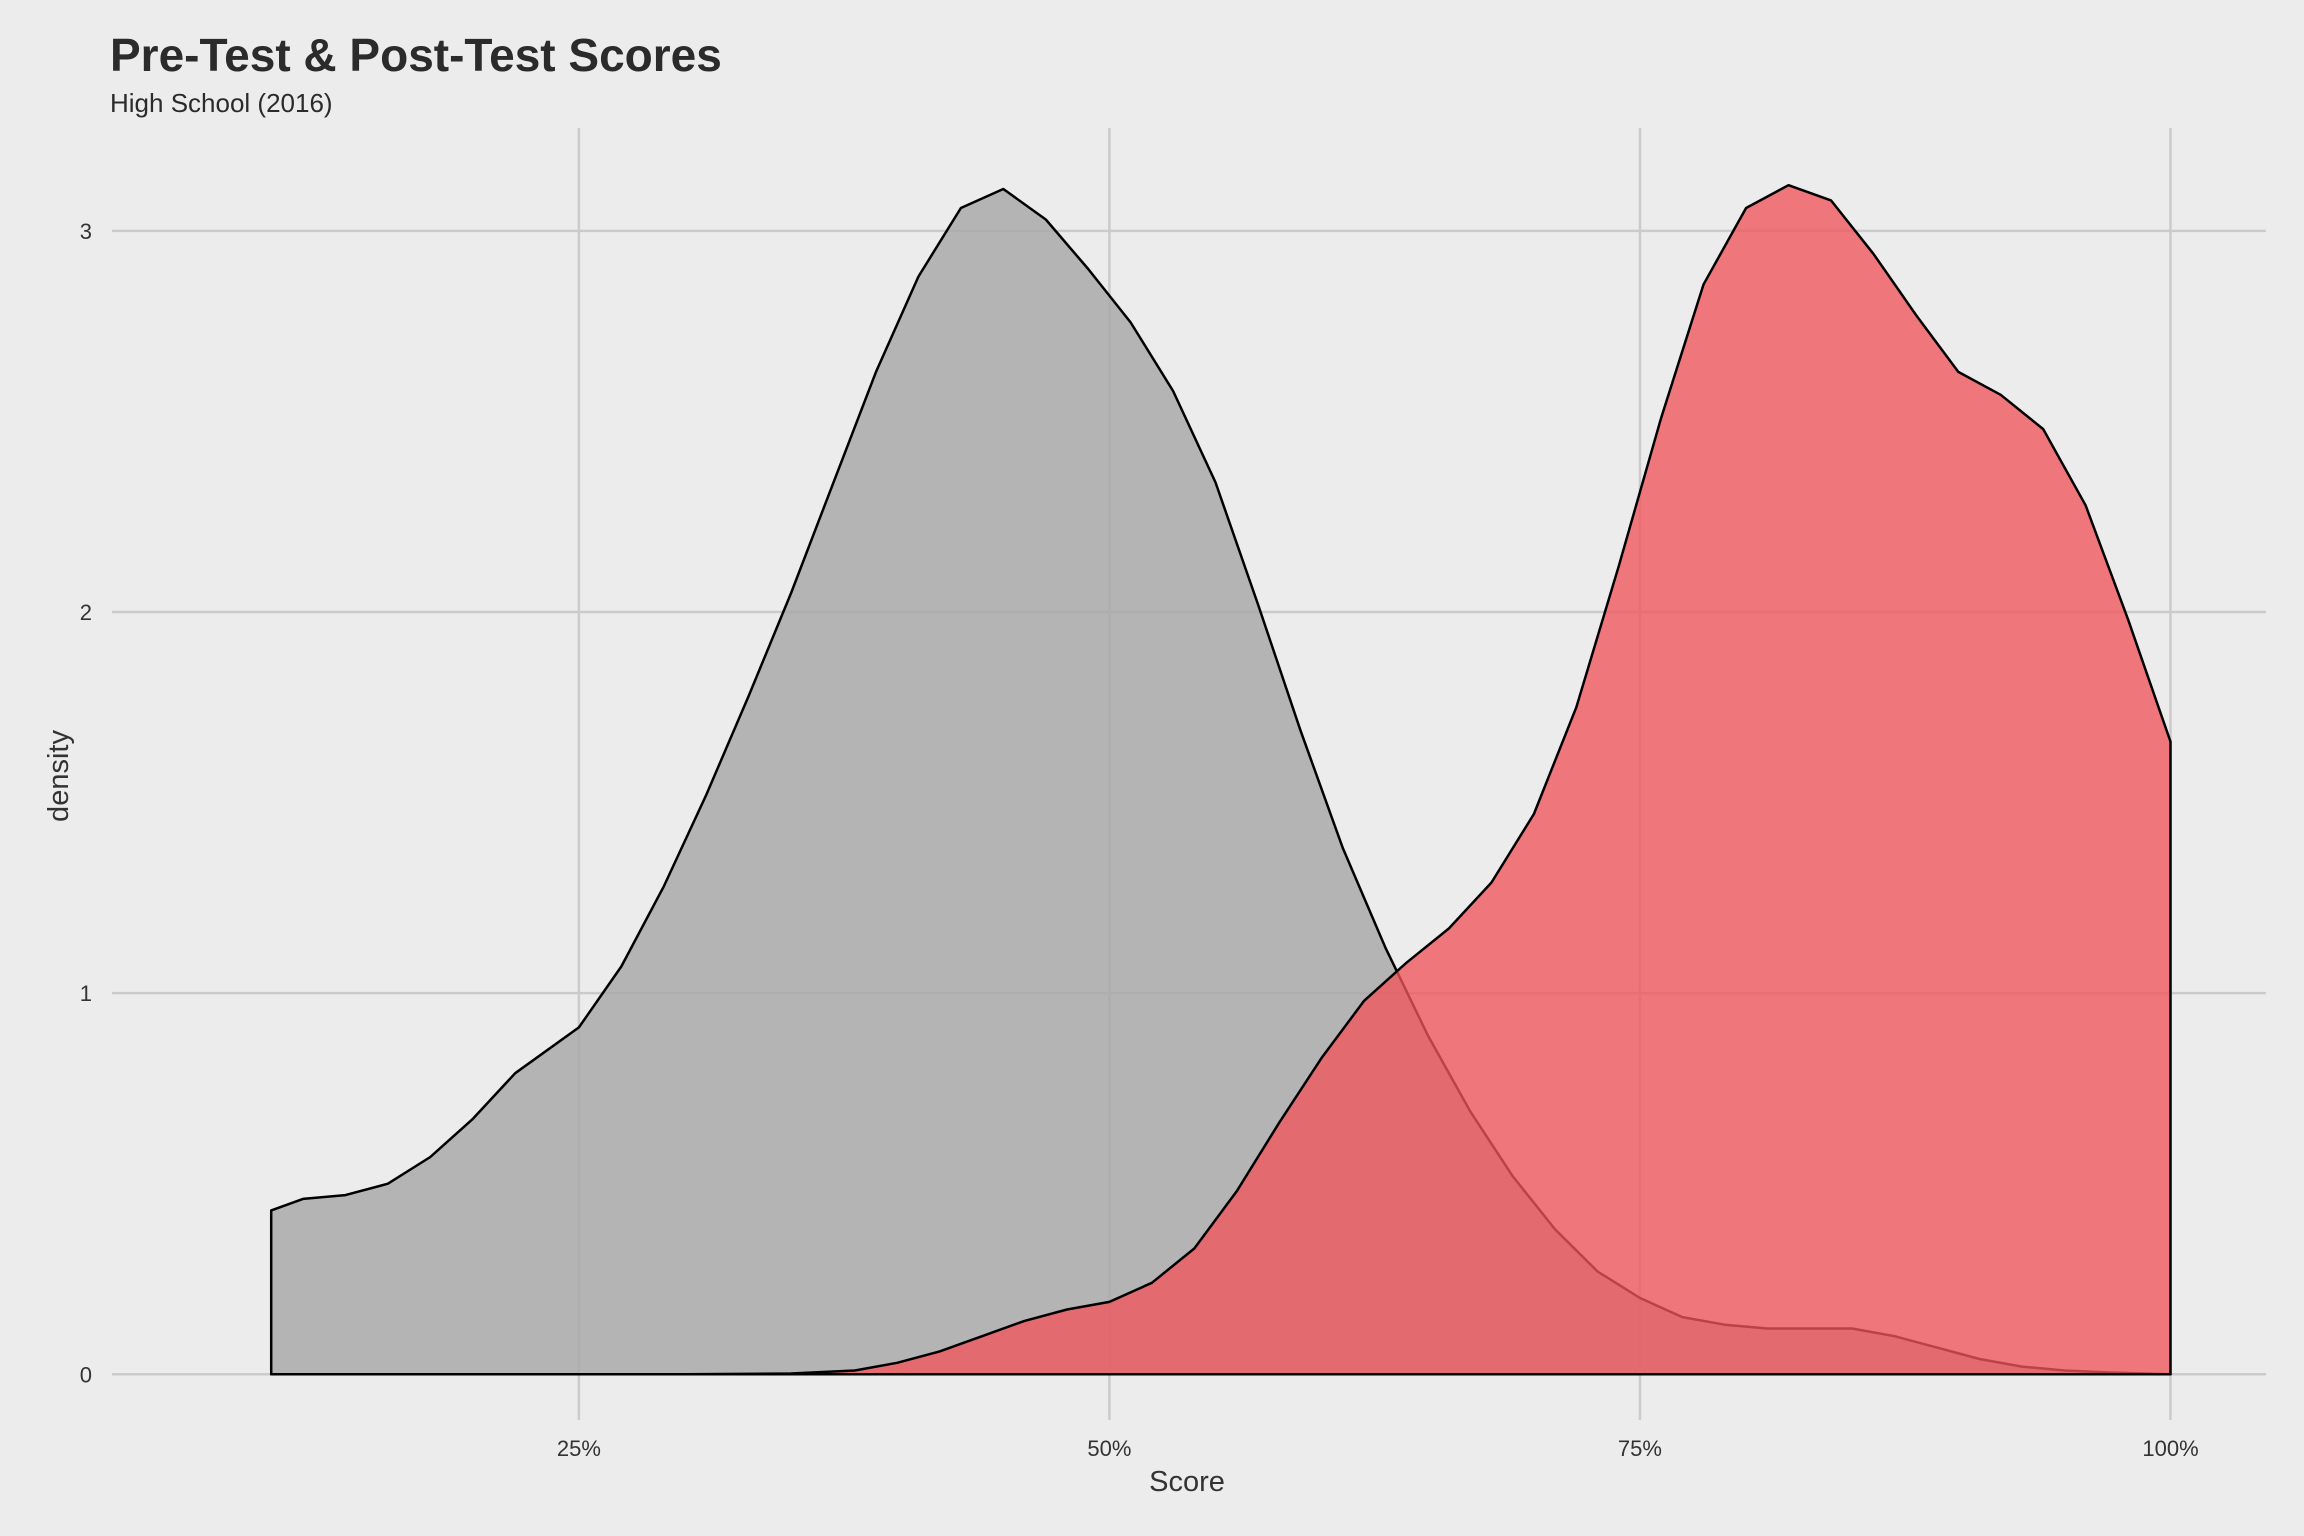 Image resolution: width=2304 pixels, height=1536 pixels. What do you see at coordinates (1187, 1482) in the screenshot?
I see `x-axis-title: Score` at bounding box center [1187, 1482].